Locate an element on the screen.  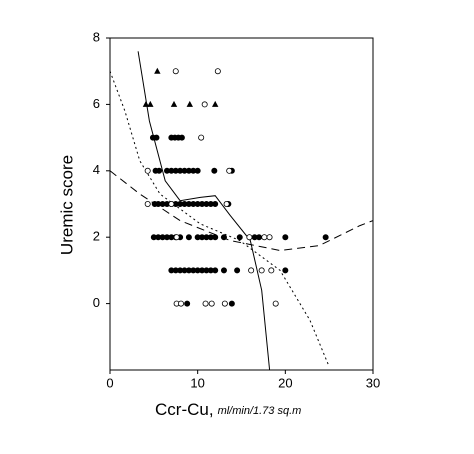
fit-curve is located at coordinates (241, 211).